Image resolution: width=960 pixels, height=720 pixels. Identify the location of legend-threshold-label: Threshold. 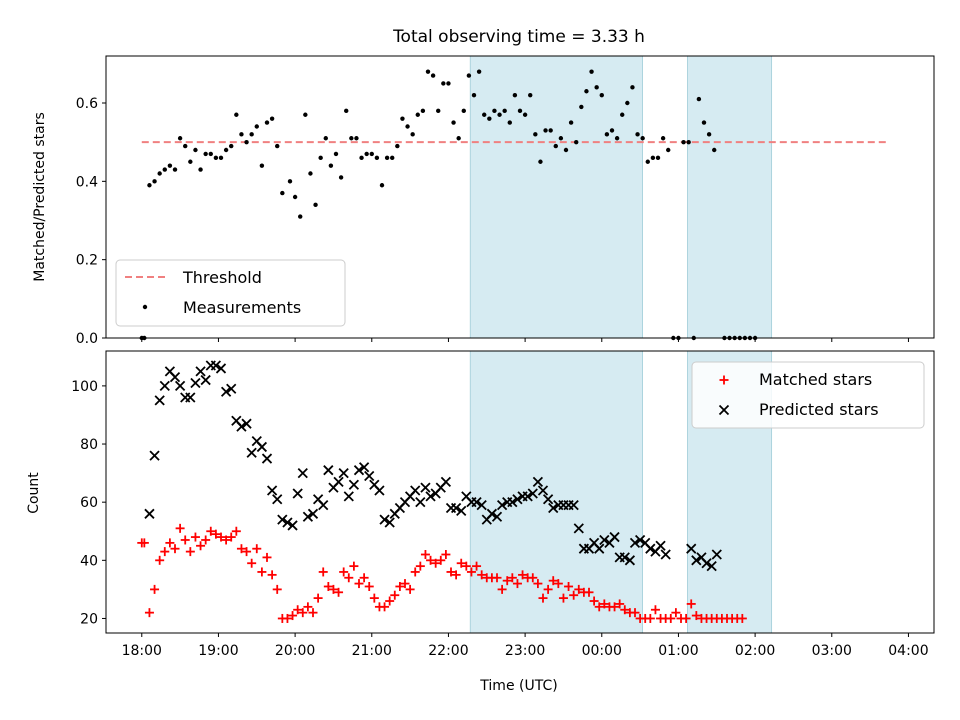
(222, 277).